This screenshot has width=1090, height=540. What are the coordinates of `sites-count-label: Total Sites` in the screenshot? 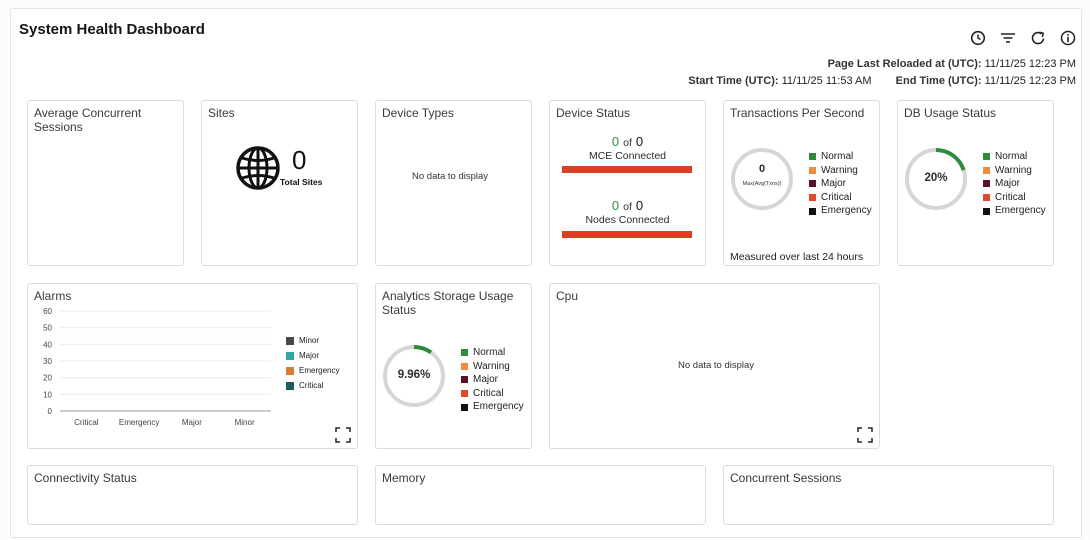 It's located at (301, 182).